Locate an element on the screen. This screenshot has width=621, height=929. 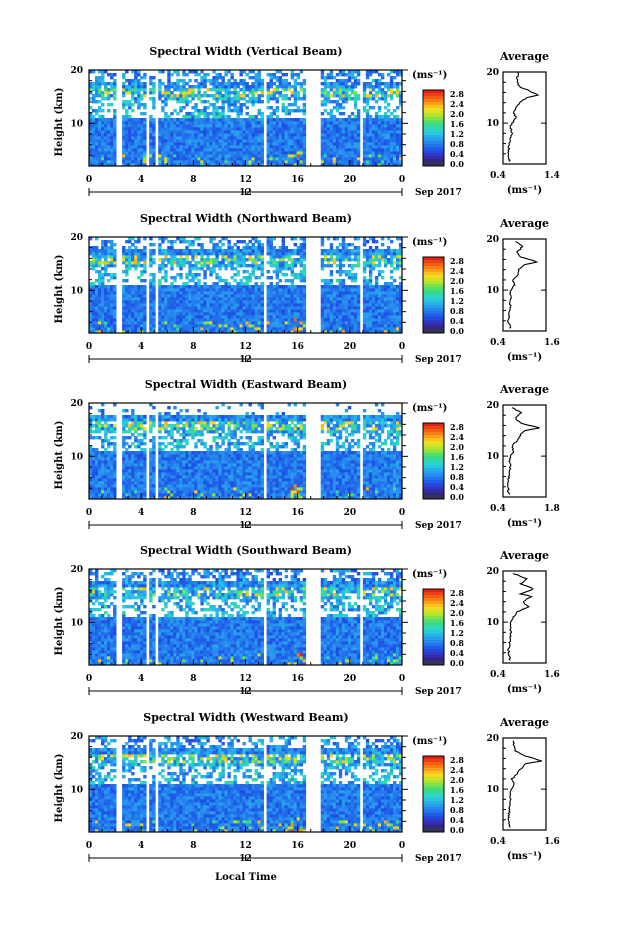
colorbar-tick-label: 2.4 is located at coordinates (457, 104).